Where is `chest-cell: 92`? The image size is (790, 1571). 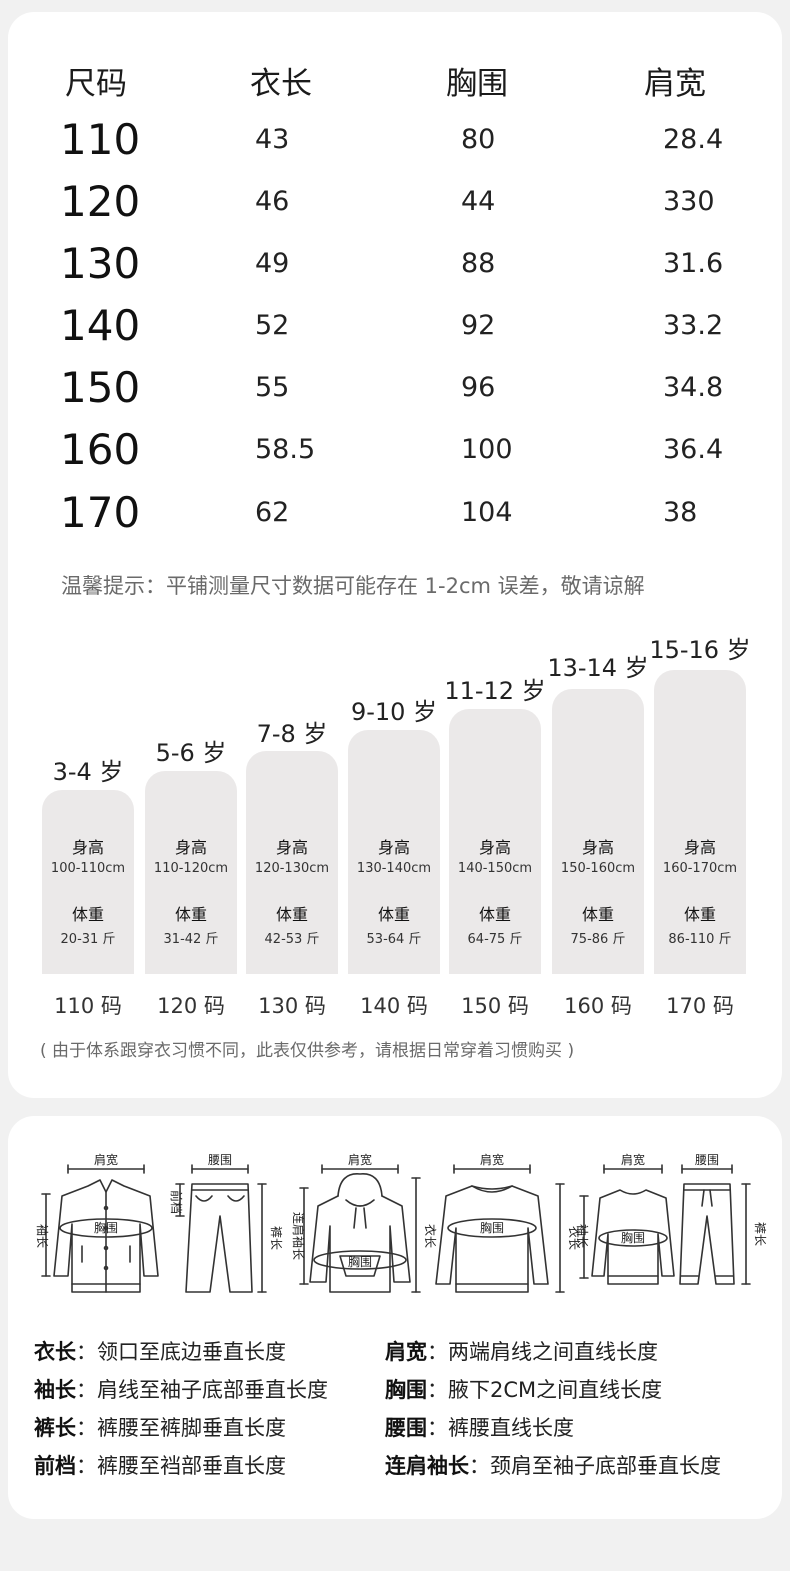
chest-cell: 92 is located at coordinates (478, 325).